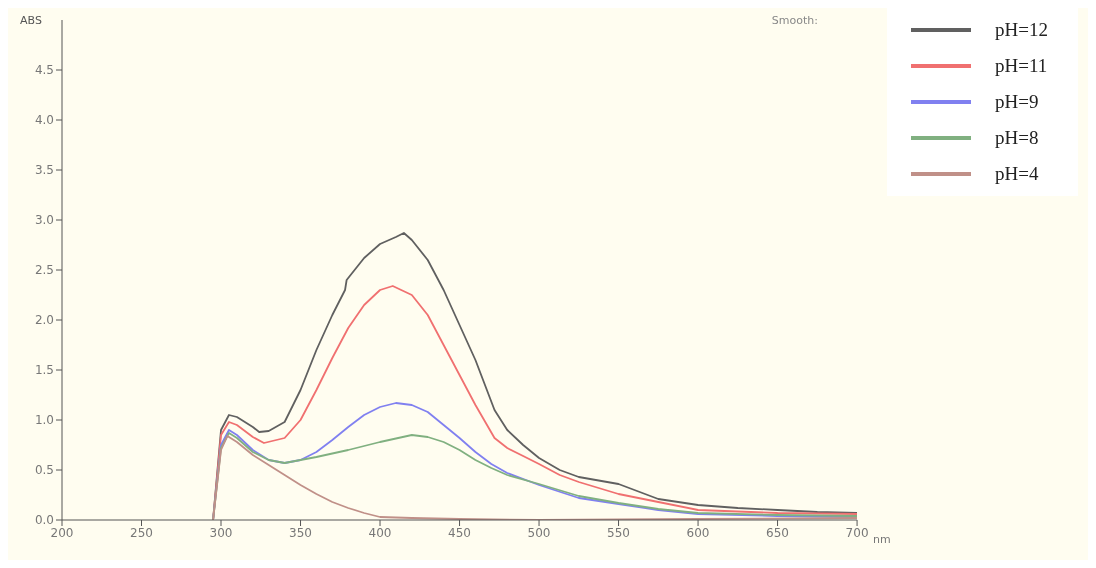 The height and width of the screenshot is (568, 1096). What do you see at coordinates (618, 532) in the screenshot?
I see `x-tick-label: 550` at bounding box center [618, 532].